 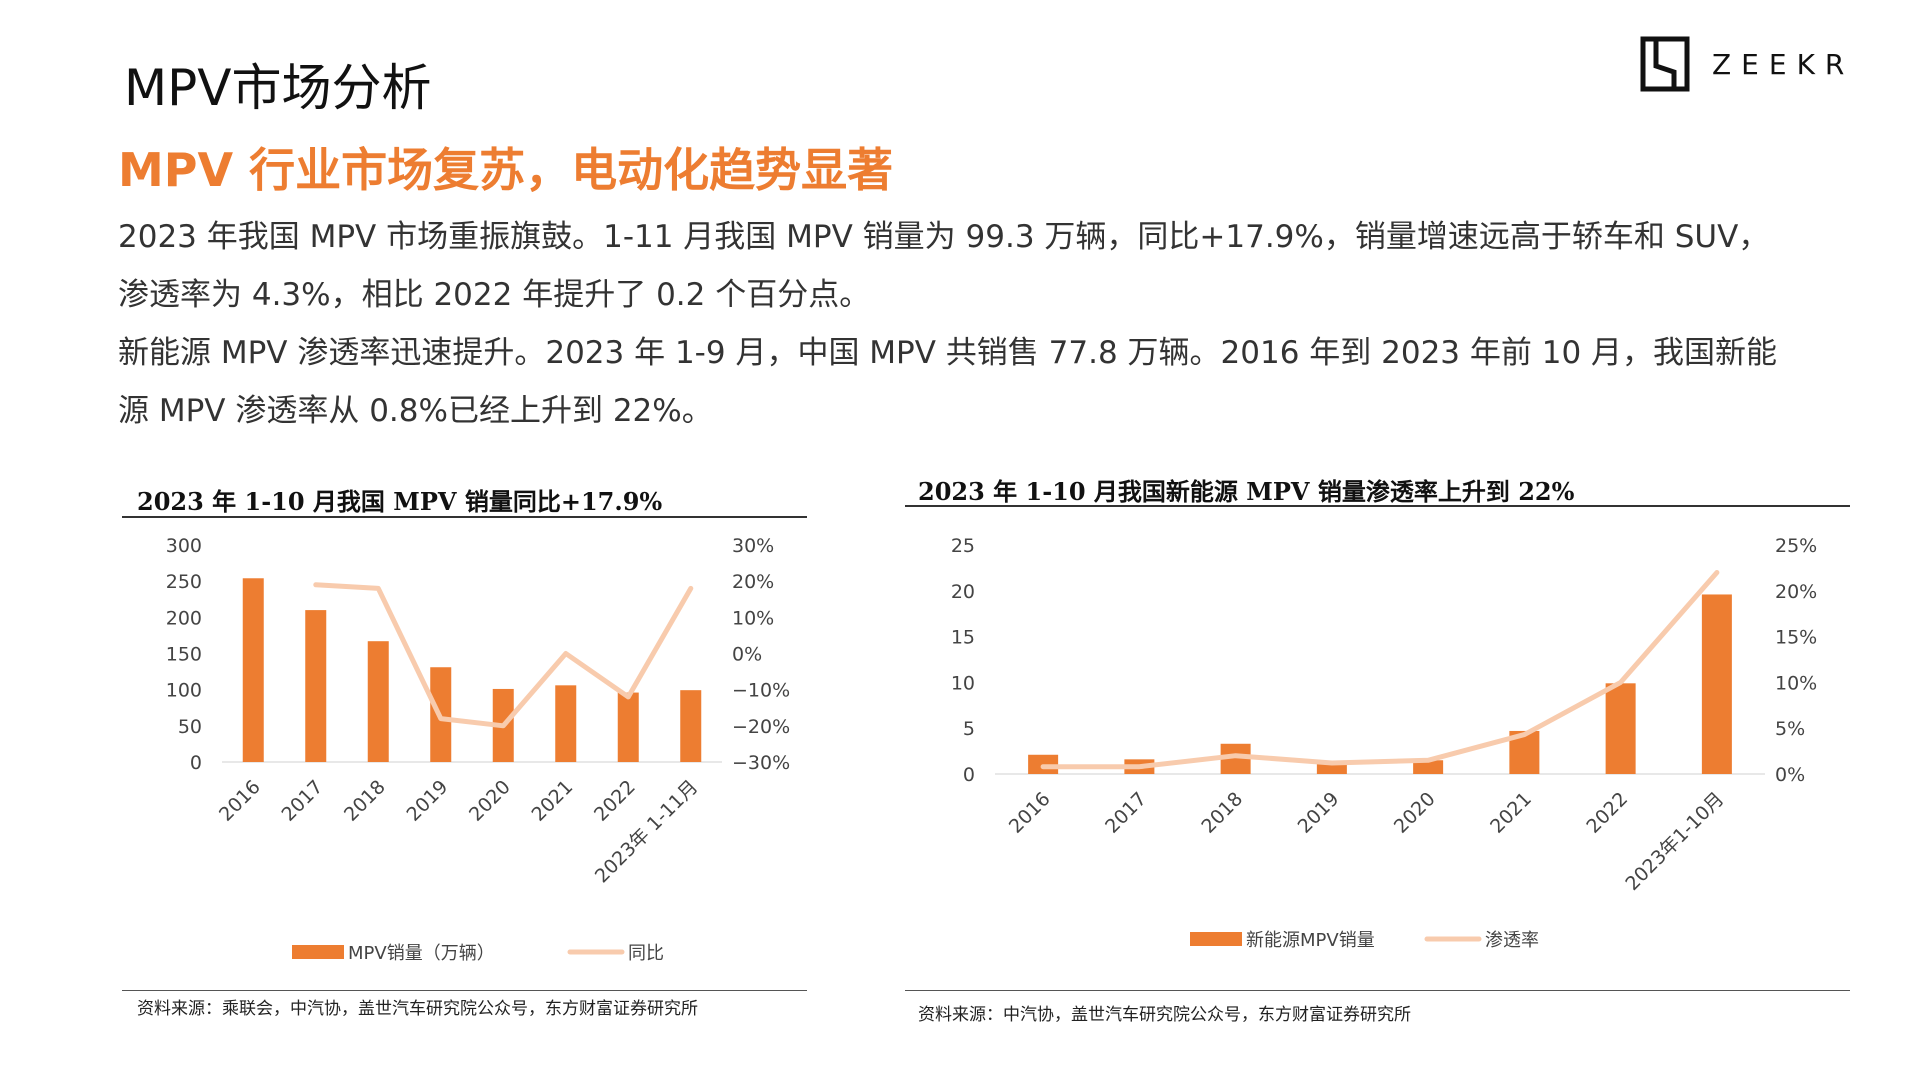 I want to click on paragraph-line: 源 MPV 渗透率从 0.8%已经上升到 22%。, so click(x=415, y=411).